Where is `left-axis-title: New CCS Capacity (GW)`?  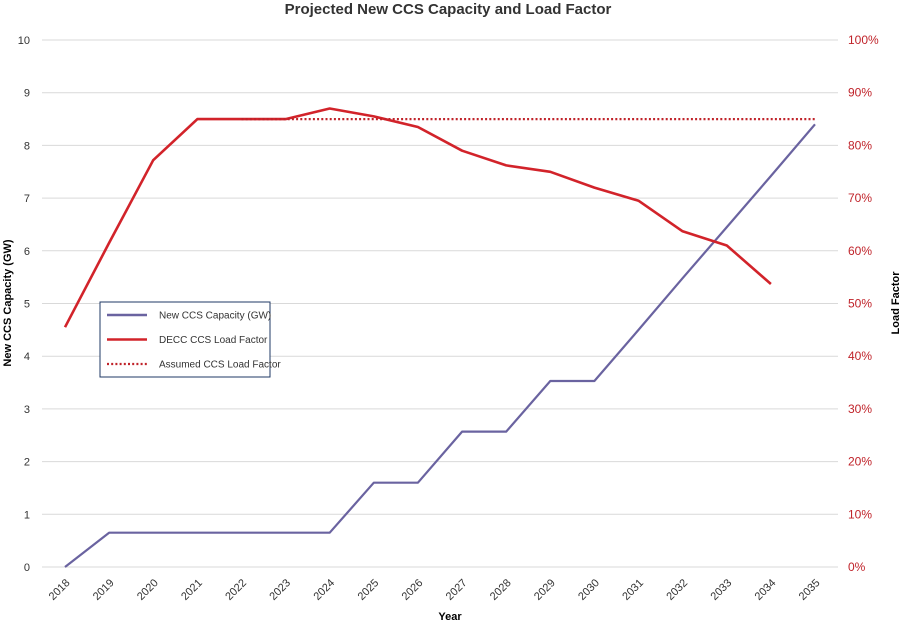 left-axis-title: New CCS Capacity (GW) is located at coordinates (8, 302).